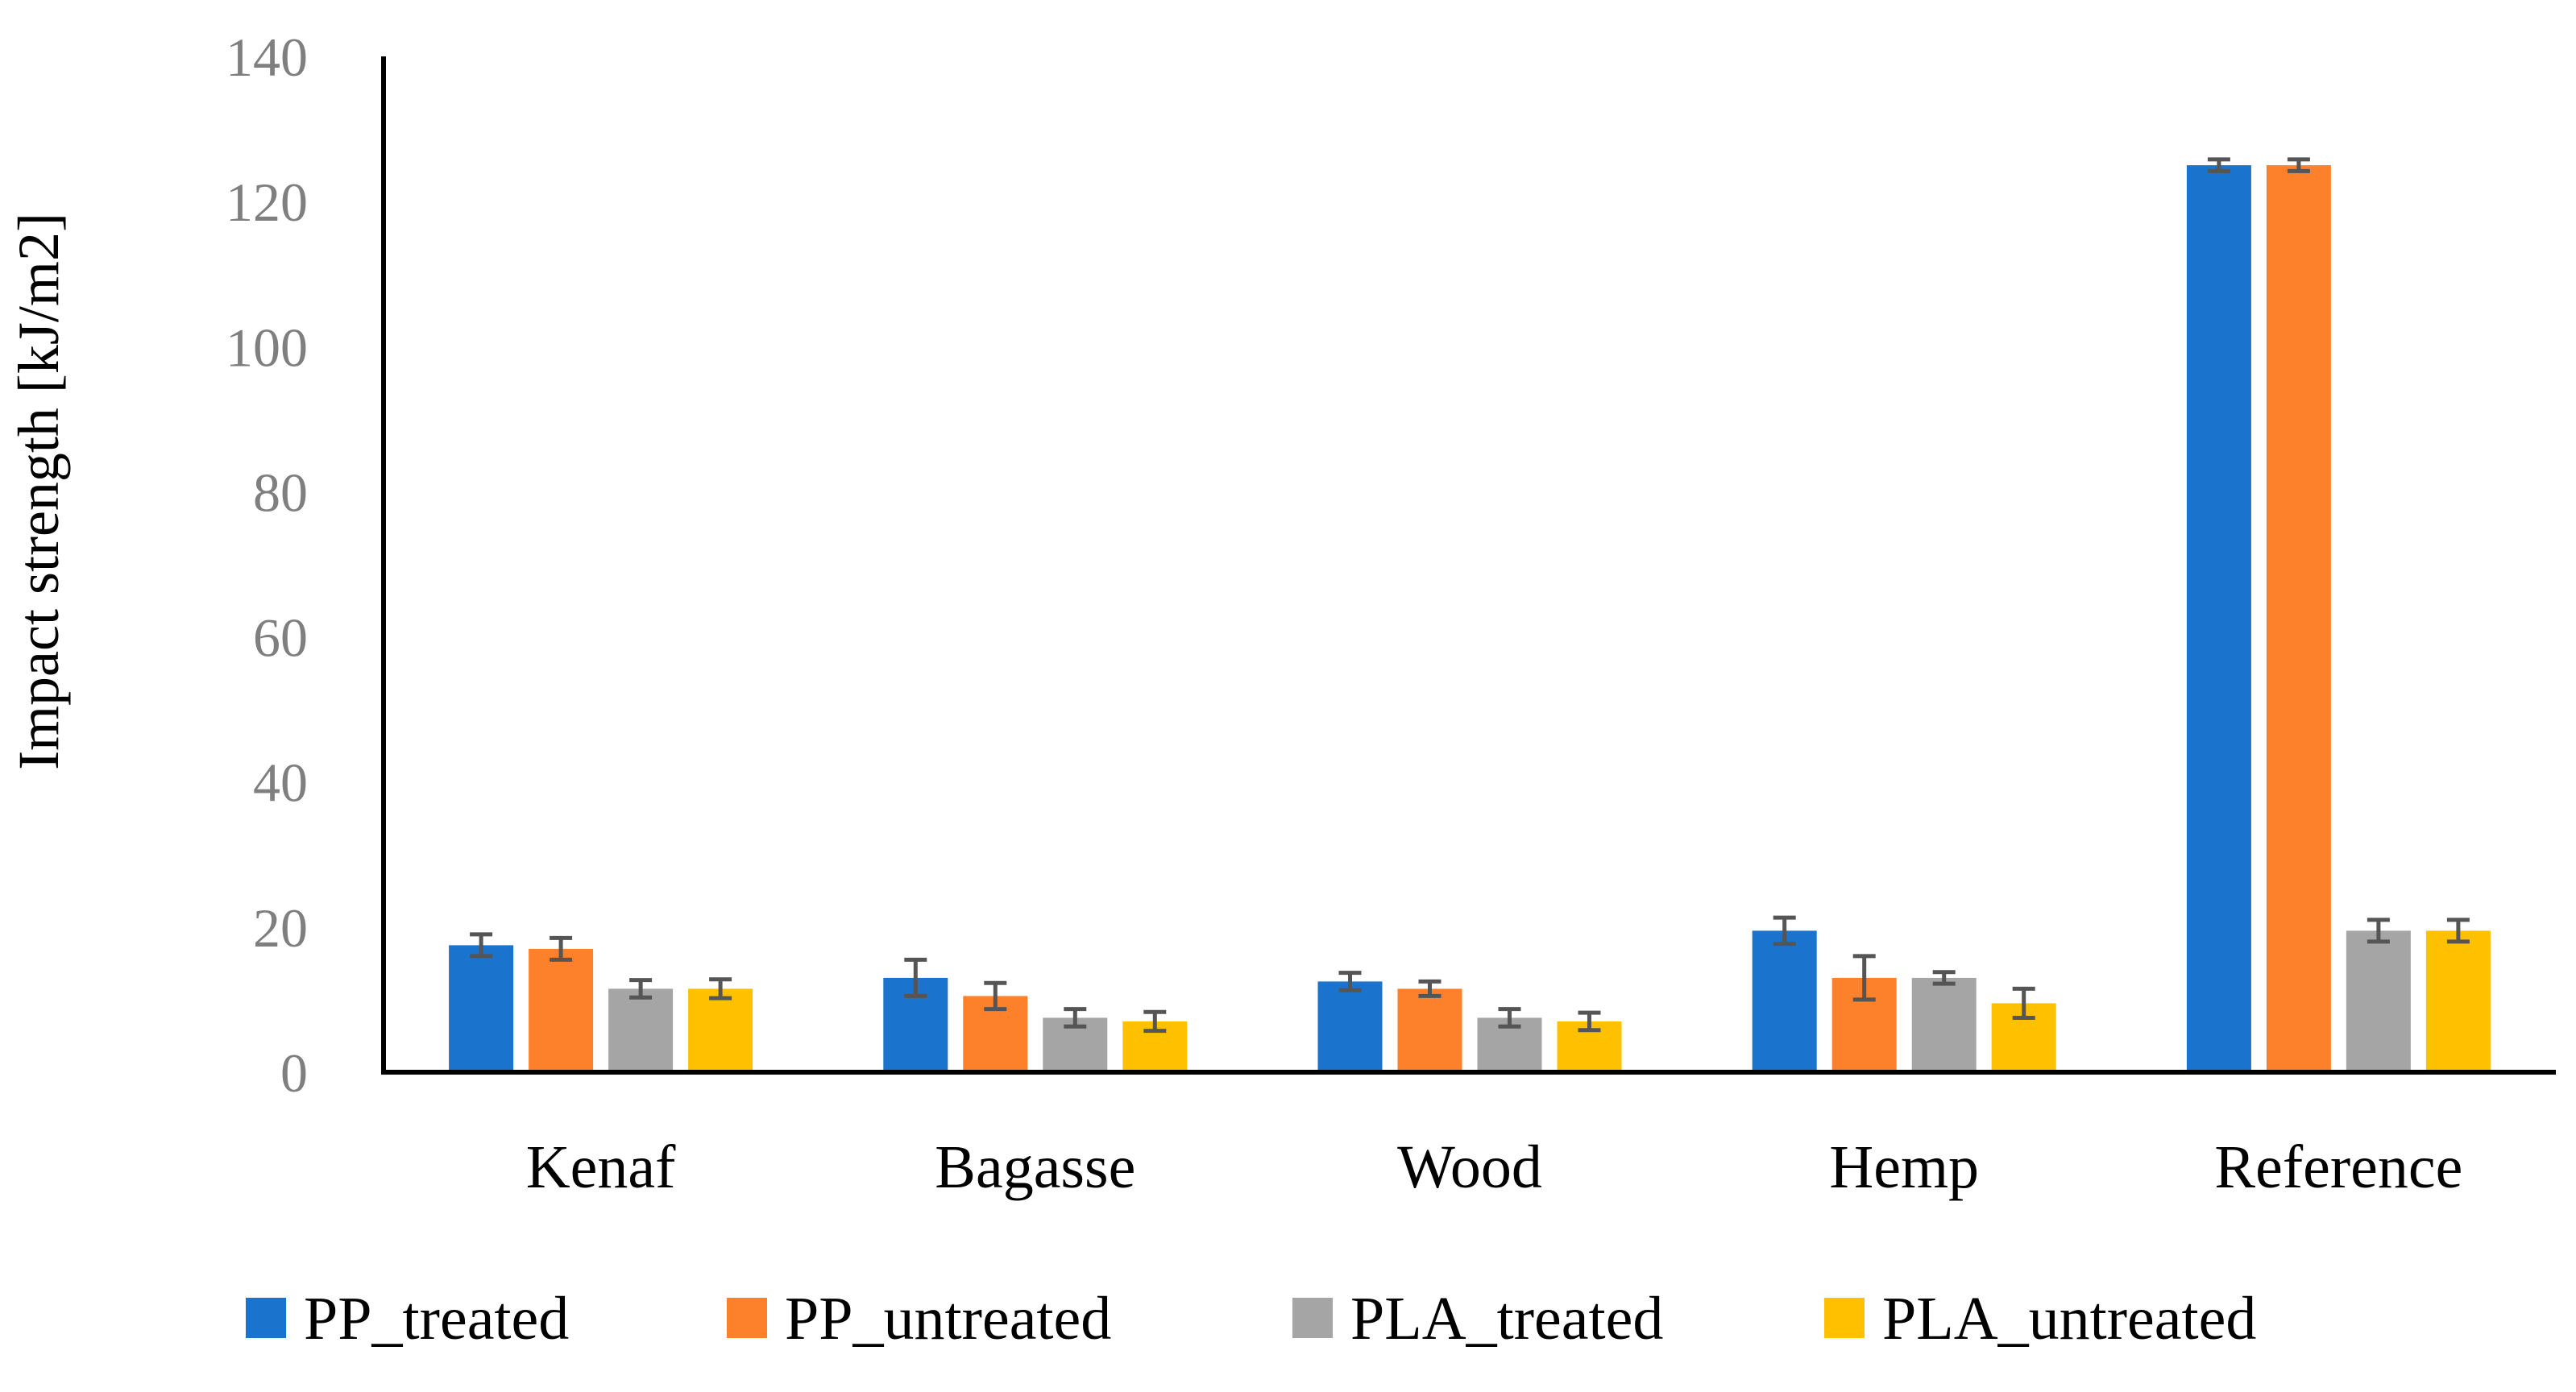 The width and height of the screenshot is (2576, 1392). Describe the element at coordinates (436, 1319) in the screenshot. I see `legend-label: PP_treated` at that location.